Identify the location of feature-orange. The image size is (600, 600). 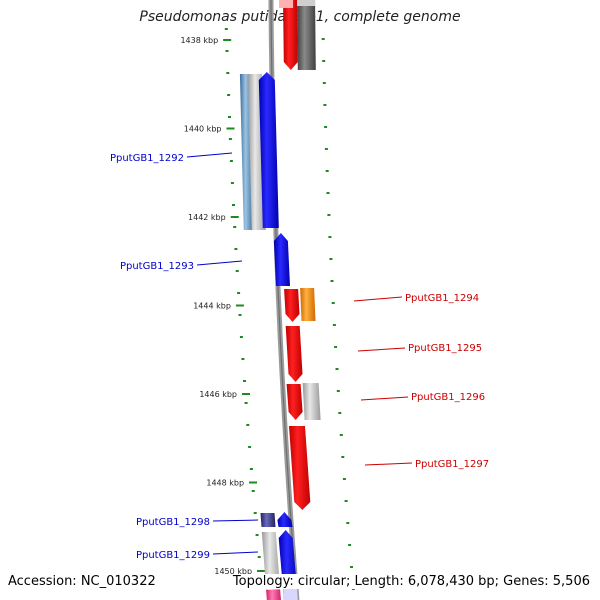
(308, 304).